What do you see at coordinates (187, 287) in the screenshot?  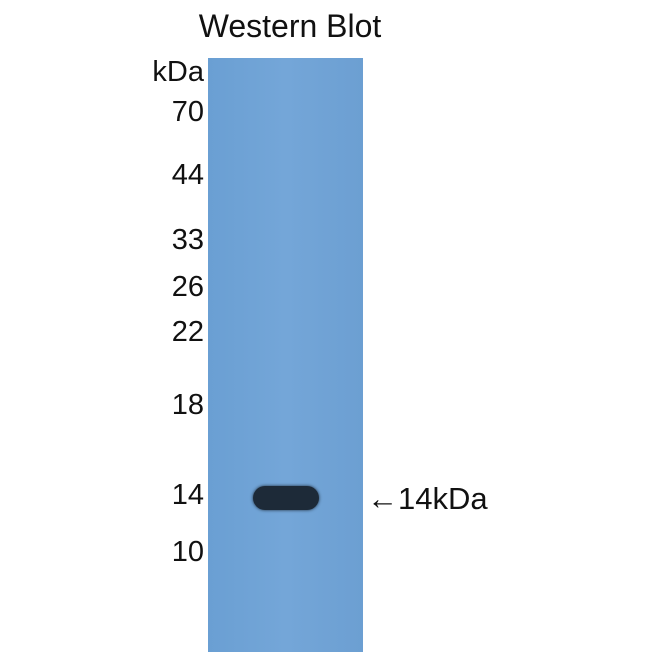 I see `marker-26: 26` at bounding box center [187, 287].